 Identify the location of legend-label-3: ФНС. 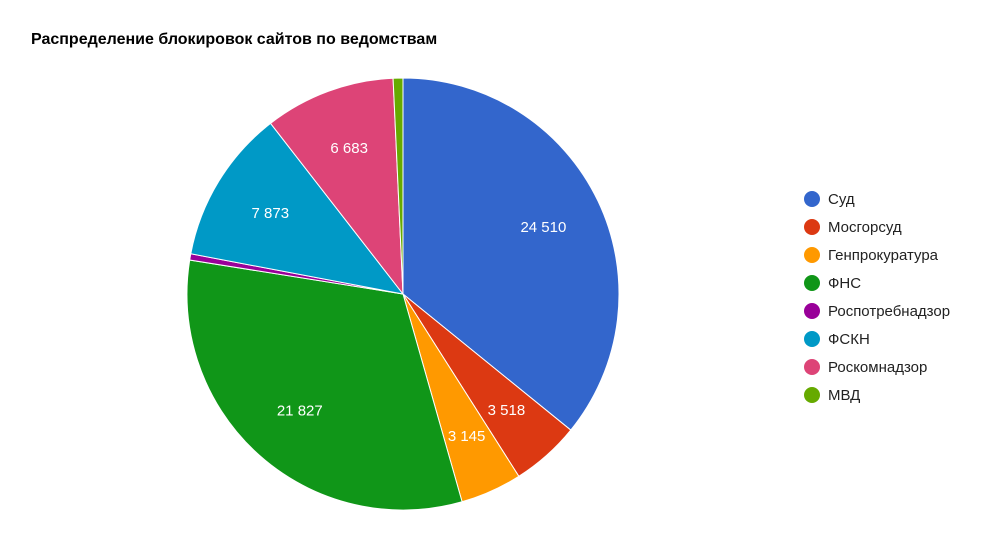
(845, 283).